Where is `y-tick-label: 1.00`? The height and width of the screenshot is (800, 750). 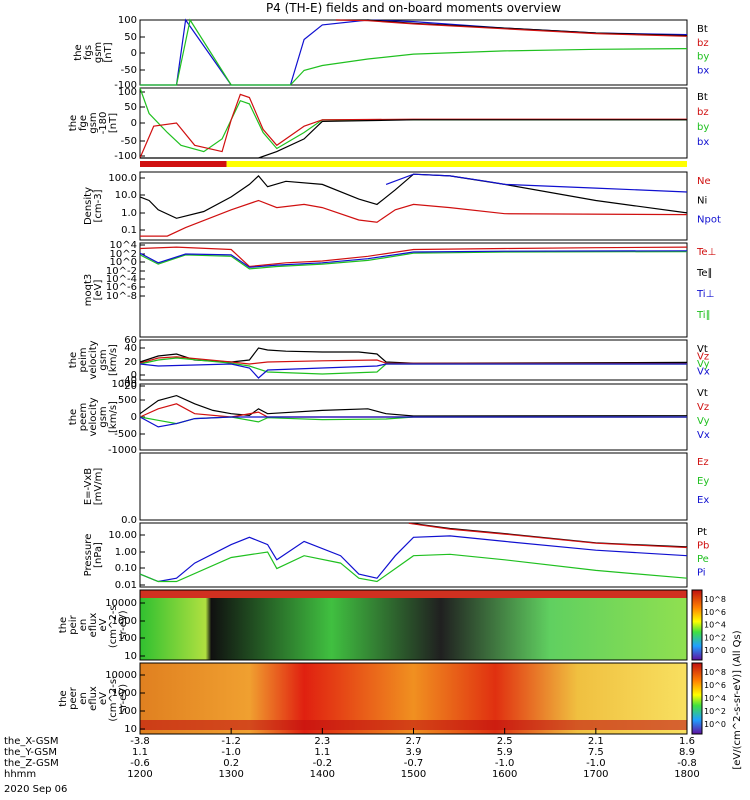
y-tick-label: 1.00 is located at coordinates (126, 552).